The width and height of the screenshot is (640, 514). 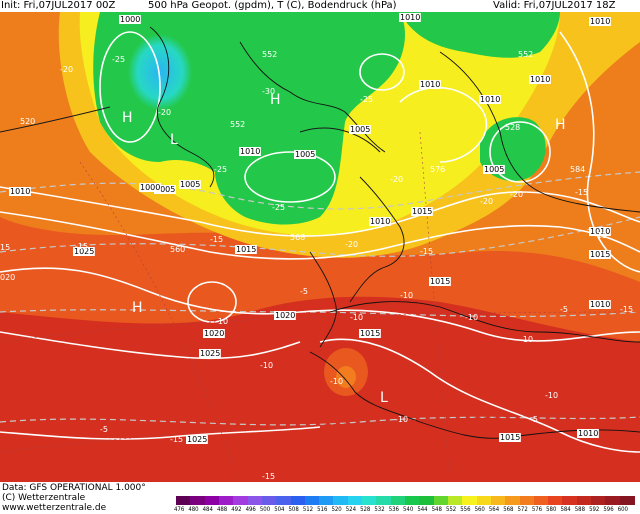 I want to click on legend-tick: 496, so click(x=250, y=509).